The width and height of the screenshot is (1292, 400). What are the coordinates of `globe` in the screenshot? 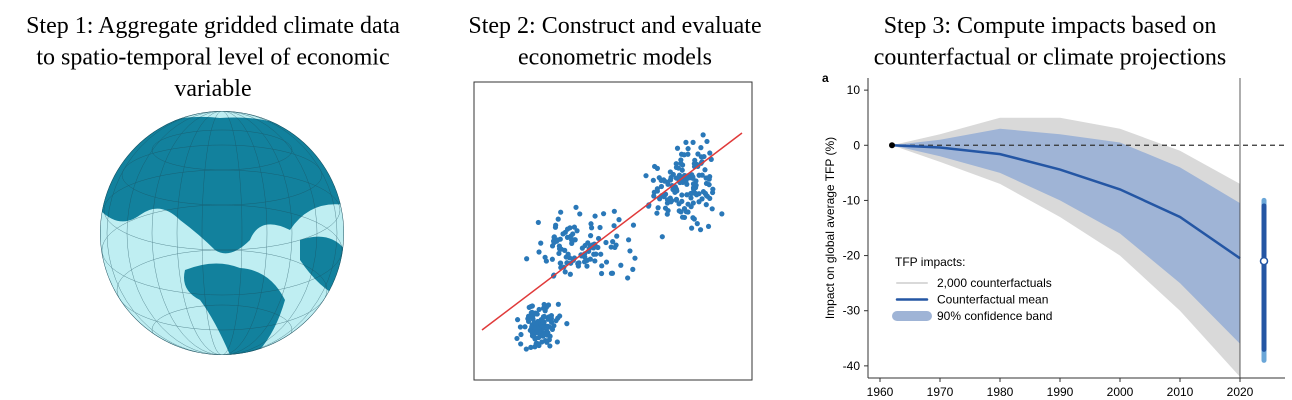 It's located at (222, 233).